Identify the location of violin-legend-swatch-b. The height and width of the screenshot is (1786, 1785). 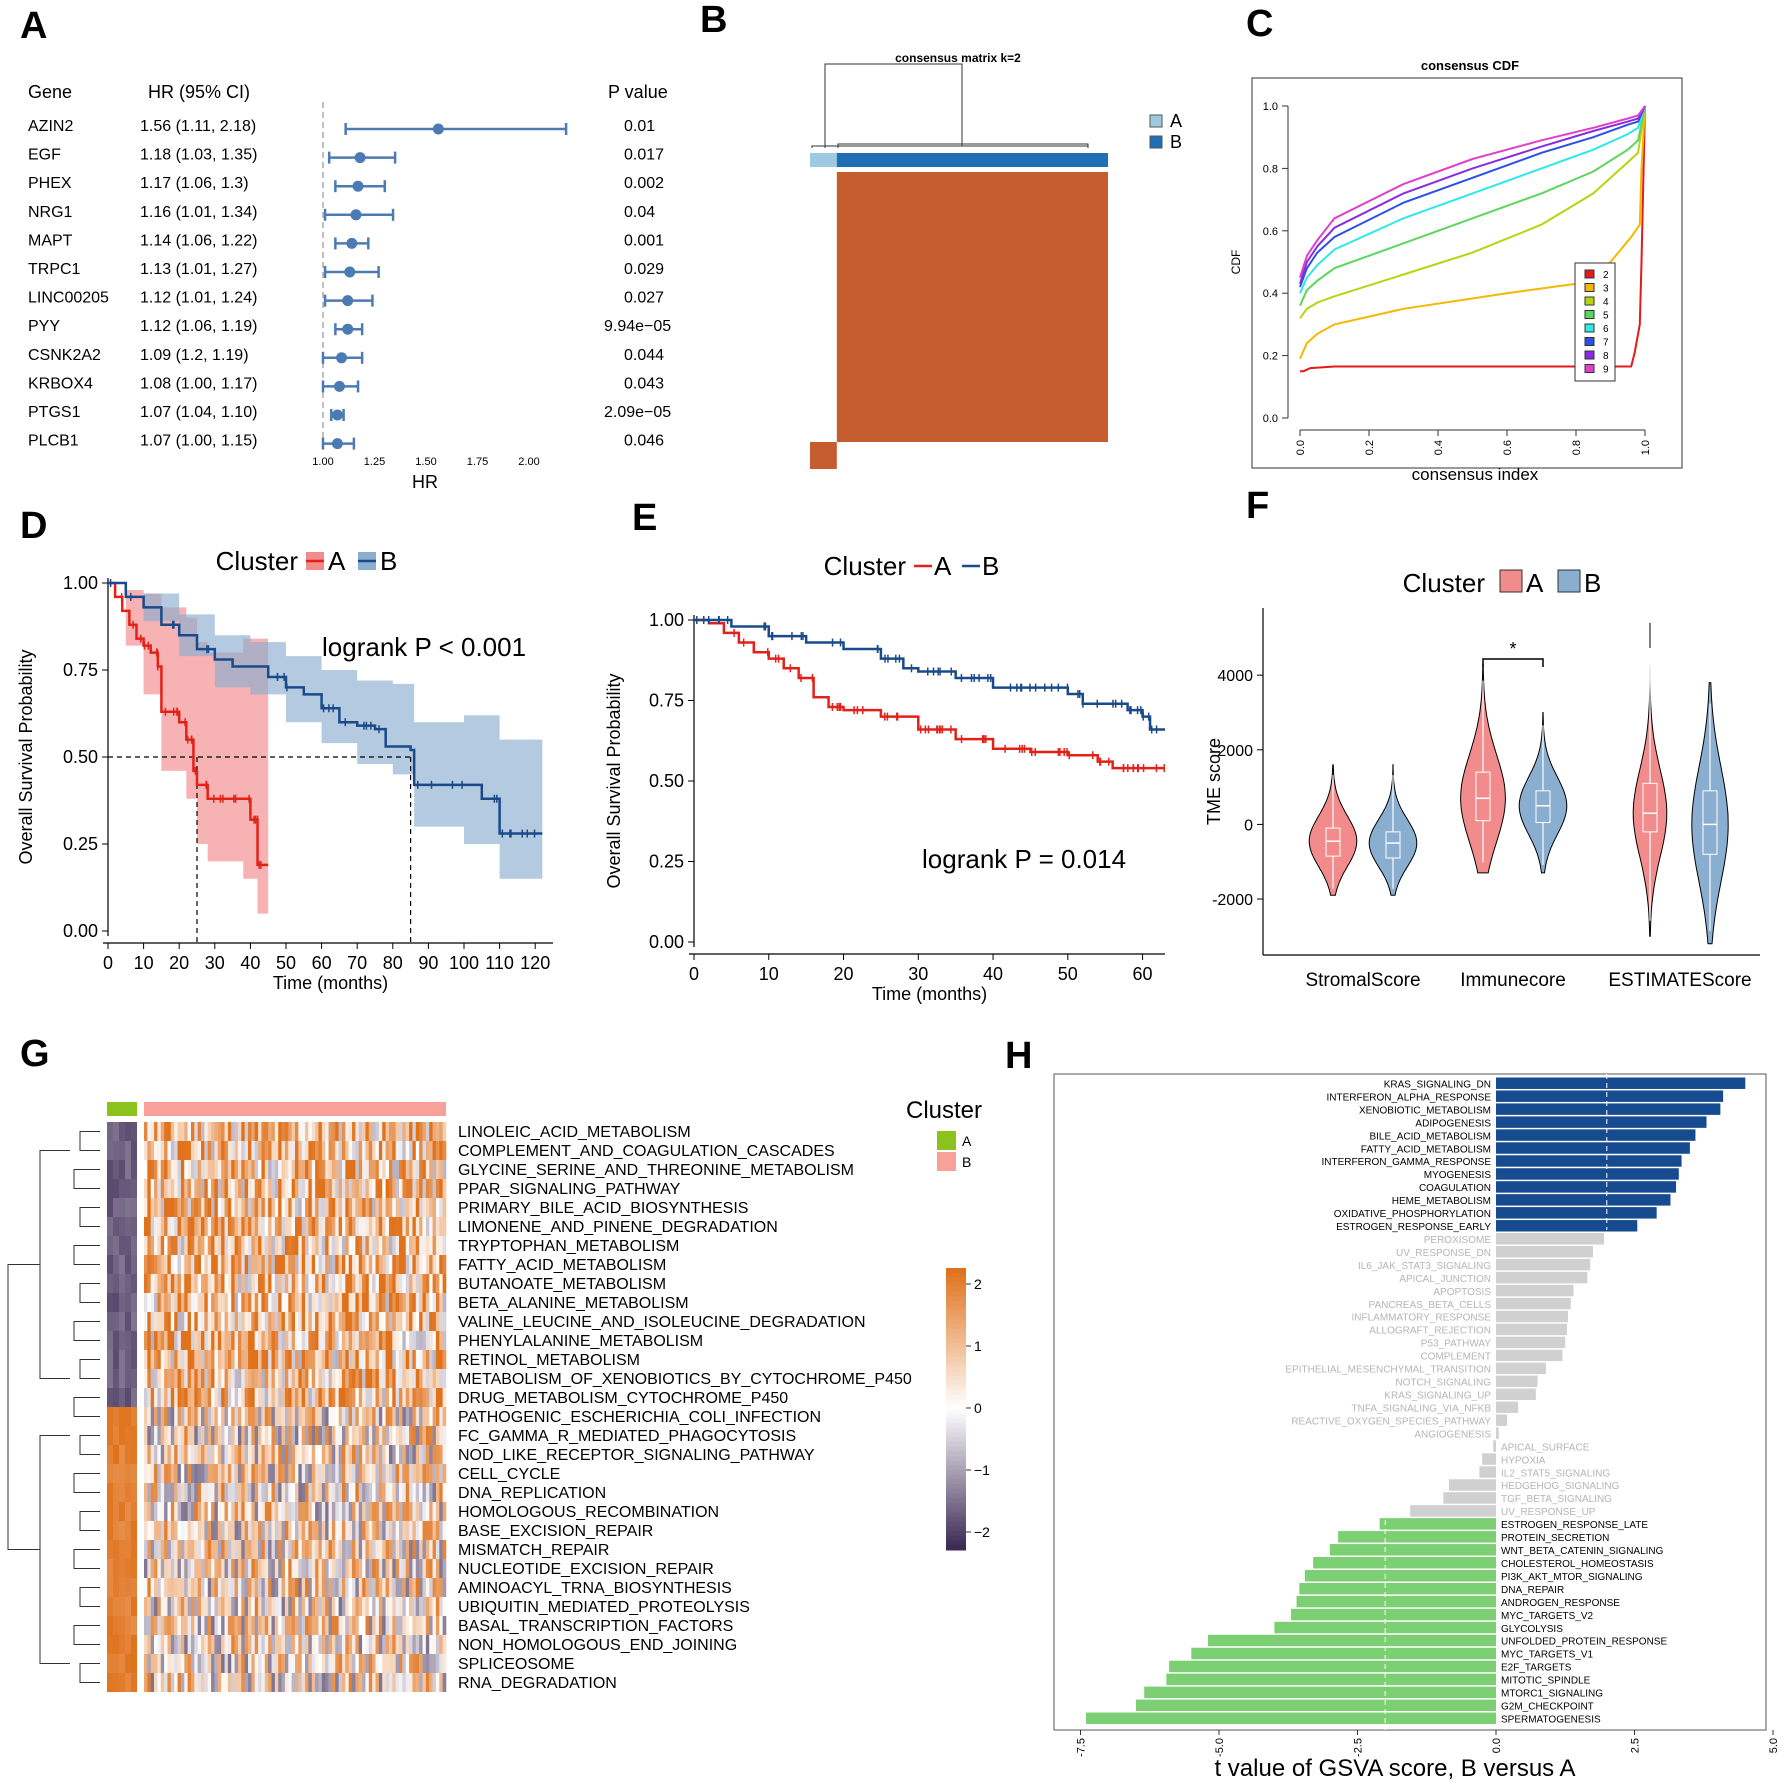
(1569, 581).